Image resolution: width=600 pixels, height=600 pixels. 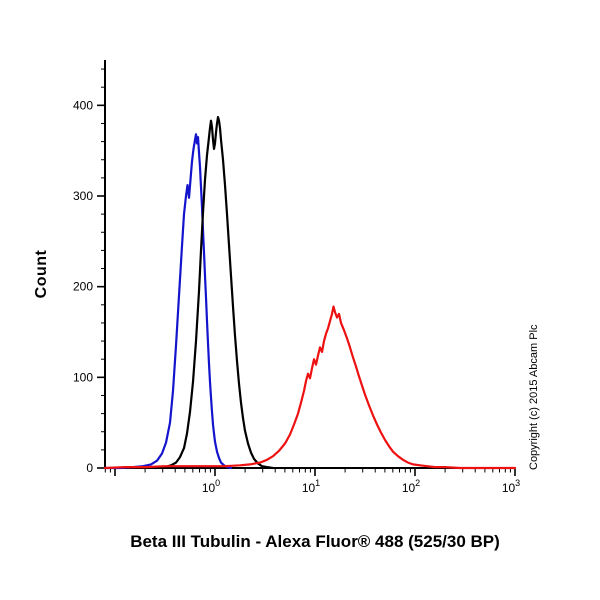 I want to click on x-tick-label: 10³, so click(x=511, y=486).